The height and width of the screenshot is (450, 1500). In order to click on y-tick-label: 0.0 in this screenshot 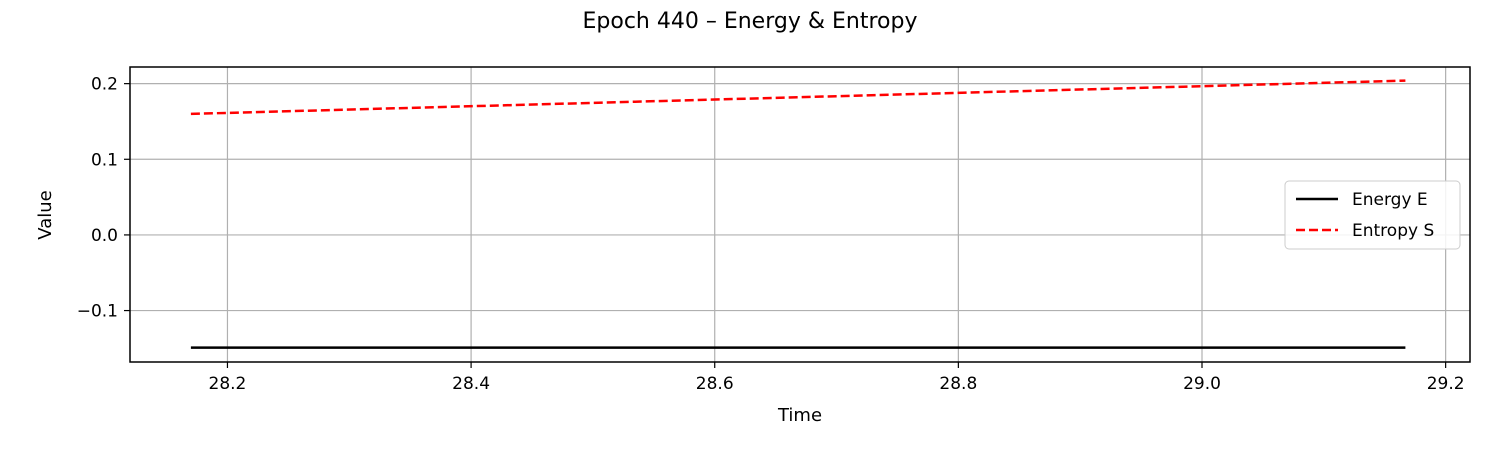, I will do `click(104, 236)`.